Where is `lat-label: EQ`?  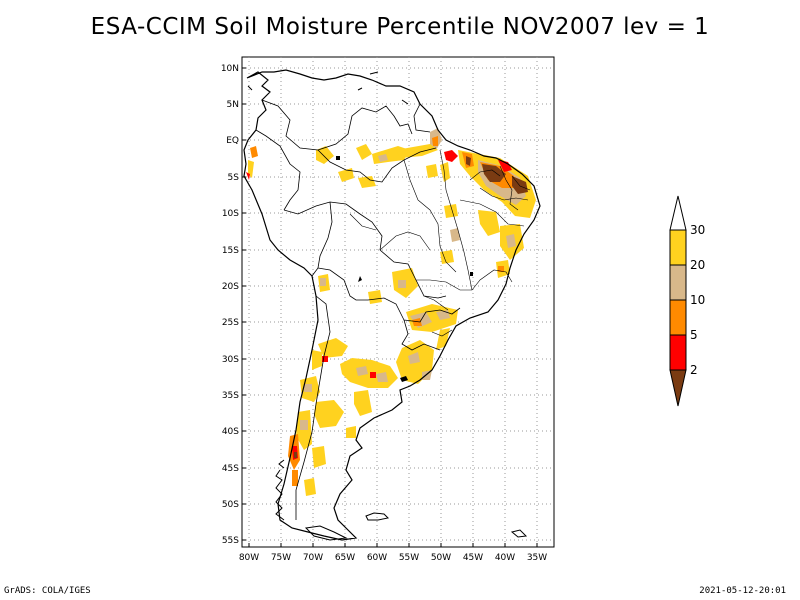 lat-label: EQ is located at coordinates (232, 141).